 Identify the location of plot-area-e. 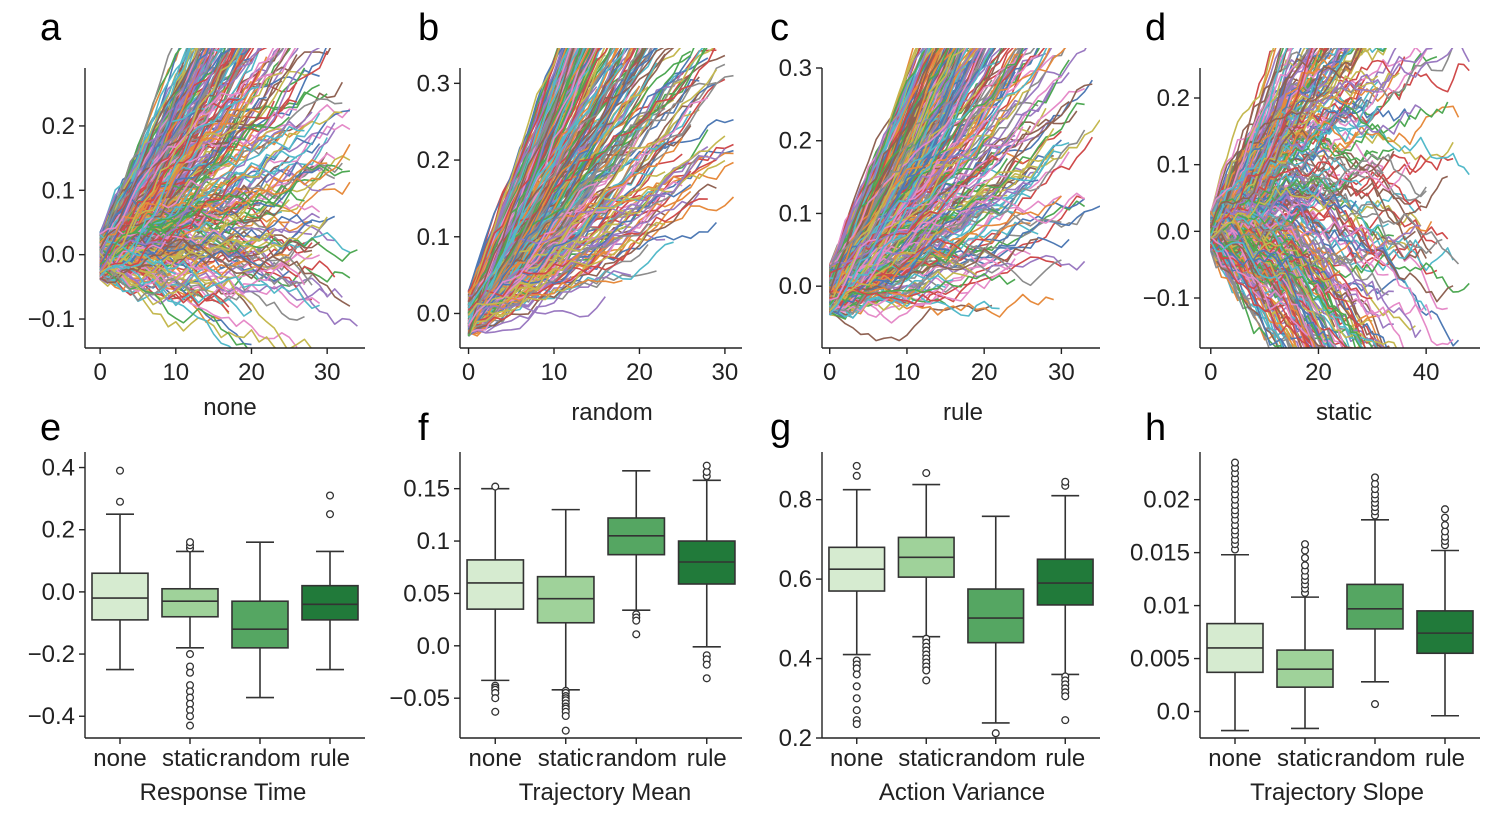
(225, 598).